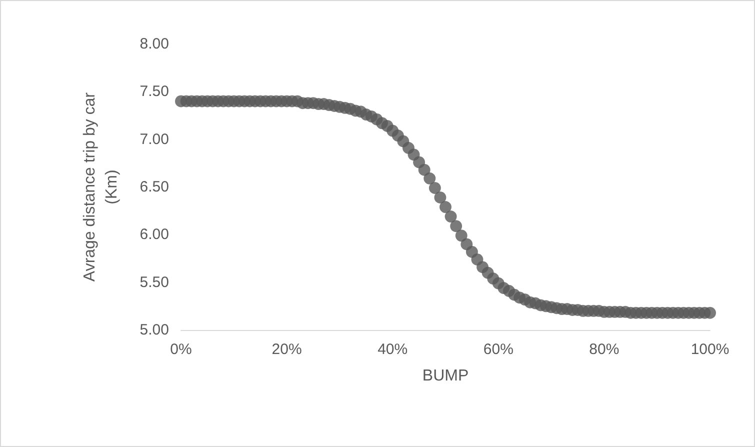  Describe the element at coordinates (445, 376) in the screenshot. I see `x-axis-title: BUMP` at that location.